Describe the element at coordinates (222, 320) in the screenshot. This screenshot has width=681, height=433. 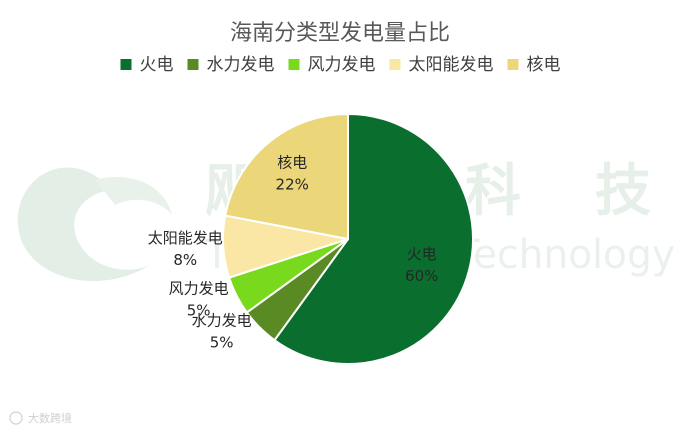
I see `slice-name-label: 水力发电` at that location.